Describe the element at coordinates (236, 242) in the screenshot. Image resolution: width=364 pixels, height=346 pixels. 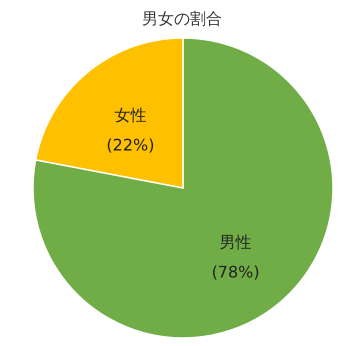
I see `slice-label: 男性` at that location.